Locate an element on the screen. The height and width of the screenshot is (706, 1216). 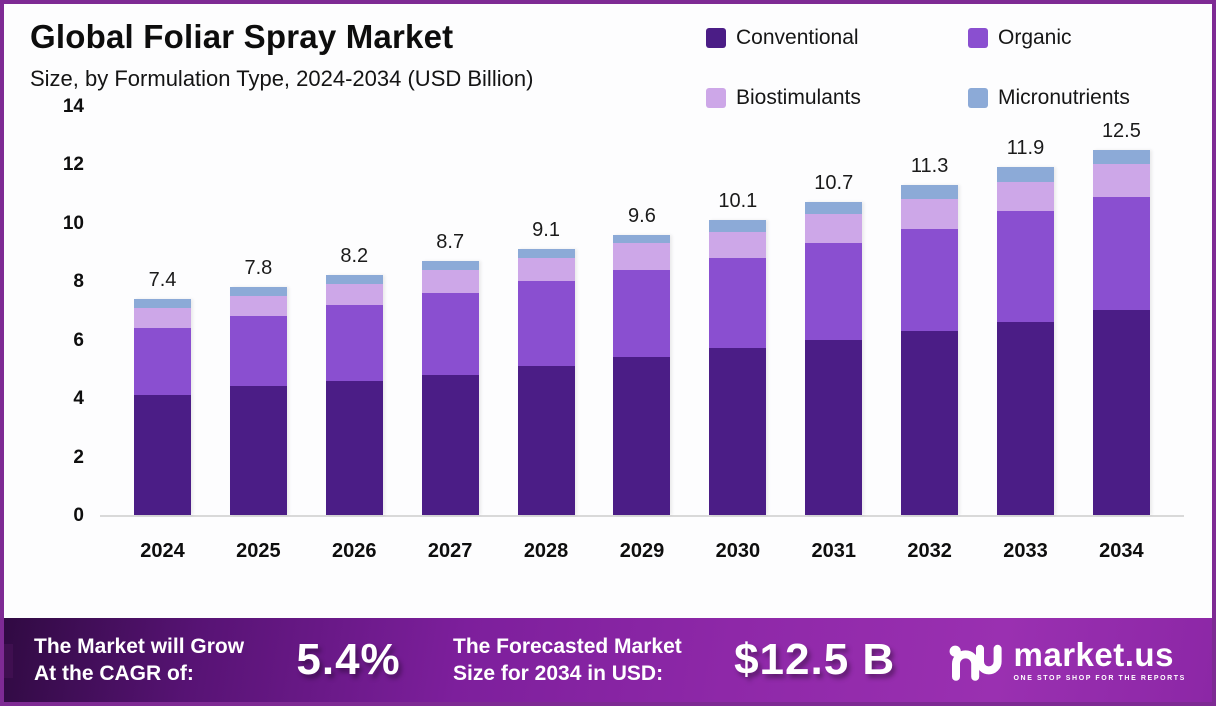
banner-accent-bar is located at coordinates (8, 661).